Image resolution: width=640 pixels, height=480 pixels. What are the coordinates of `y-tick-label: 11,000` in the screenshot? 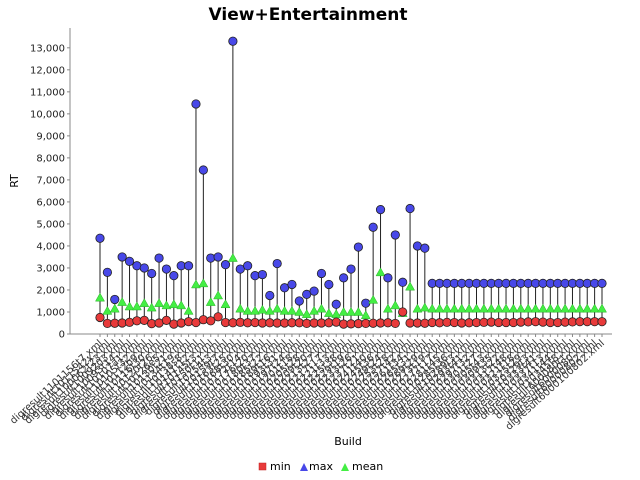 It's located at (47, 92).